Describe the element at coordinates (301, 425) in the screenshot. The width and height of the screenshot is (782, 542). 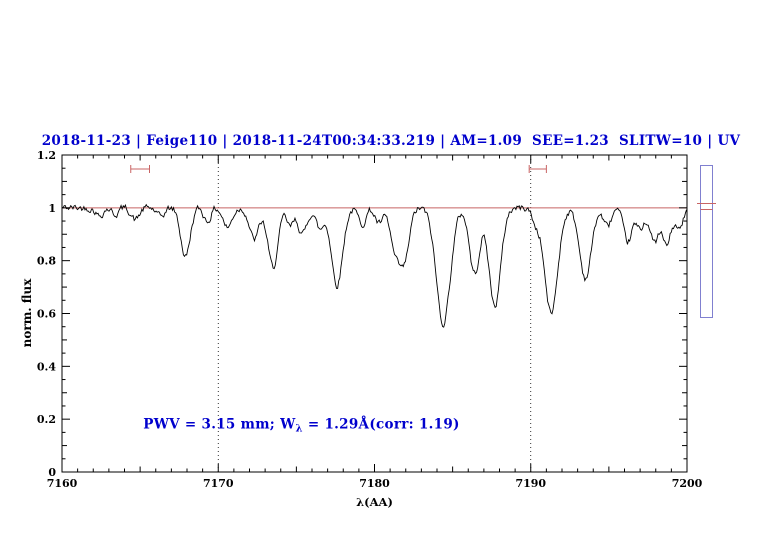
I see `pwv-annotation: PWV = 3.15 mm; Wλ = 1.29Å(corr: 1.19)` at that location.